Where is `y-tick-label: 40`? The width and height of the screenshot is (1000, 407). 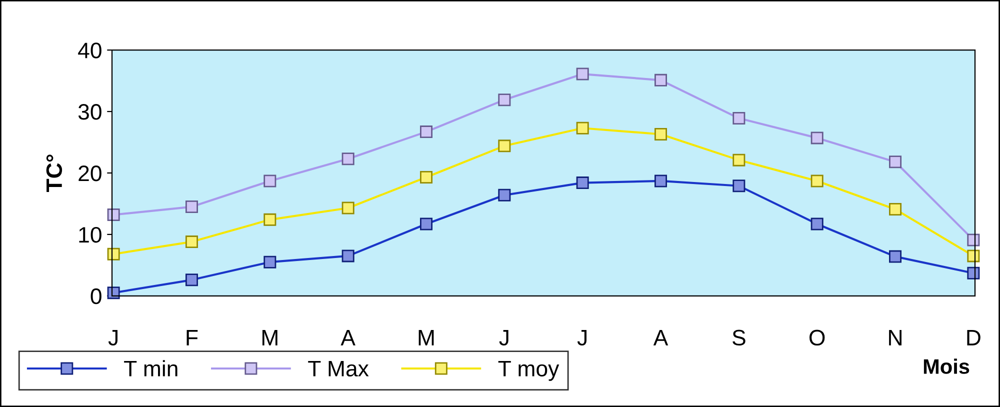 y-tick-label: 40 is located at coordinates (90, 50).